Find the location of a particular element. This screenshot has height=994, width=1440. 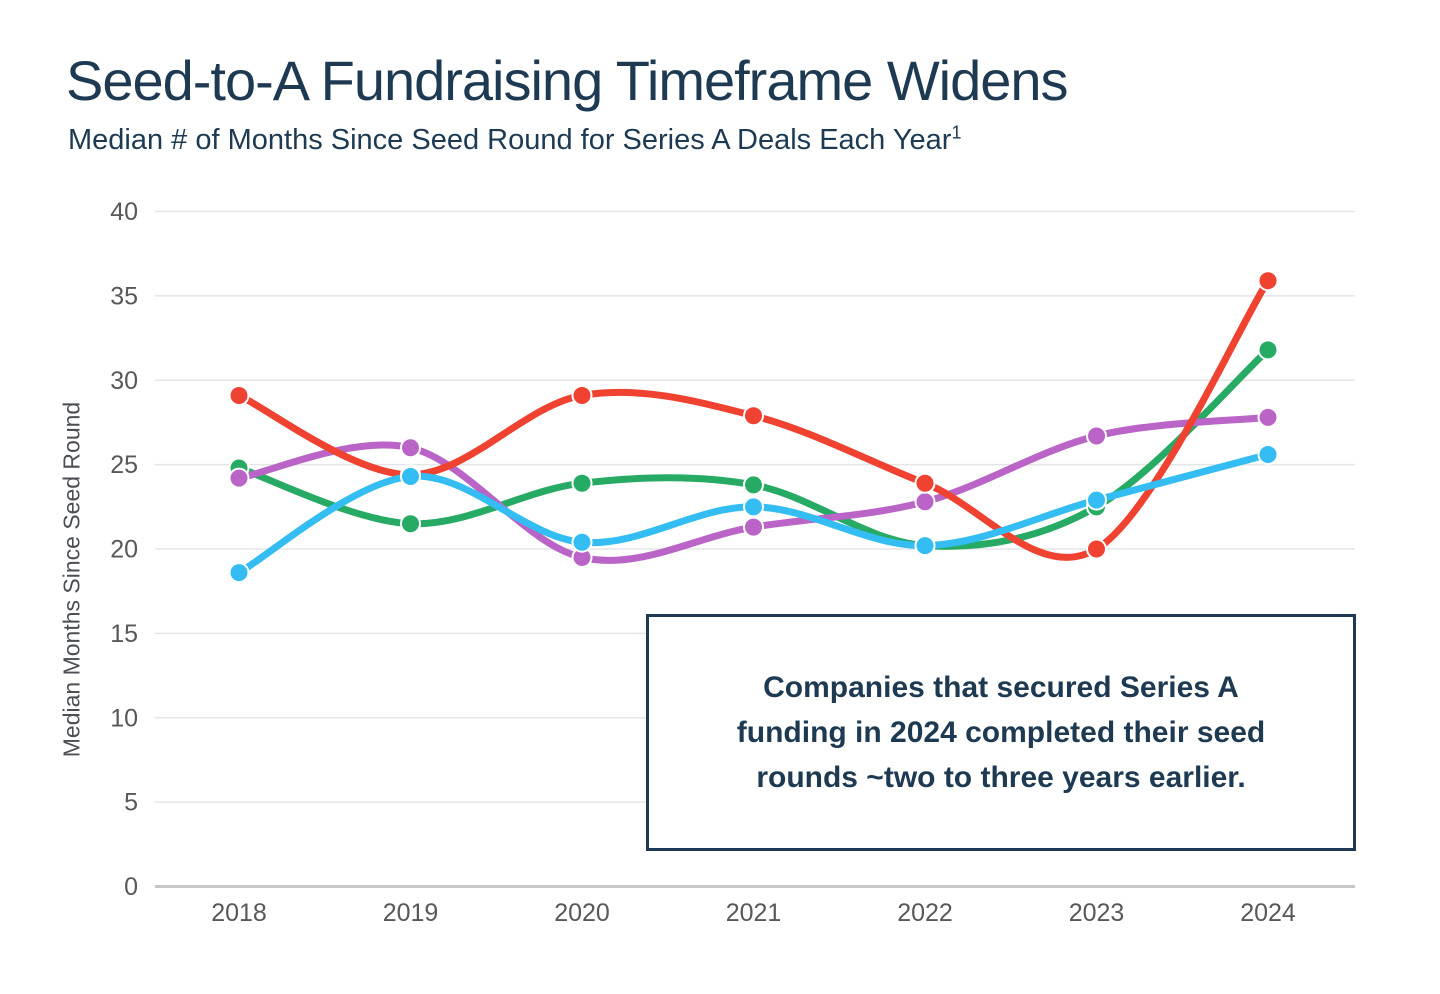

y-tick-label-30: 30 is located at coordinates (124, 381).